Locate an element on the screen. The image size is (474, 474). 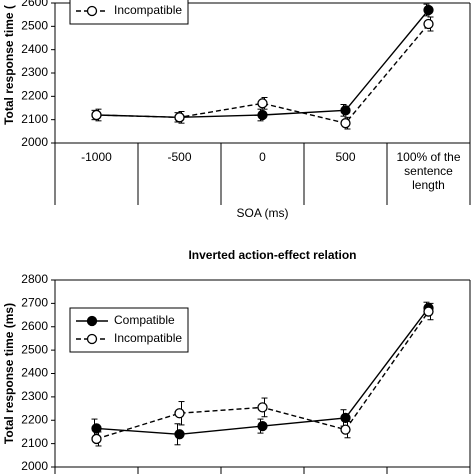
y-axis-label: Total response time (ms) is located at coordinates (9, 373).